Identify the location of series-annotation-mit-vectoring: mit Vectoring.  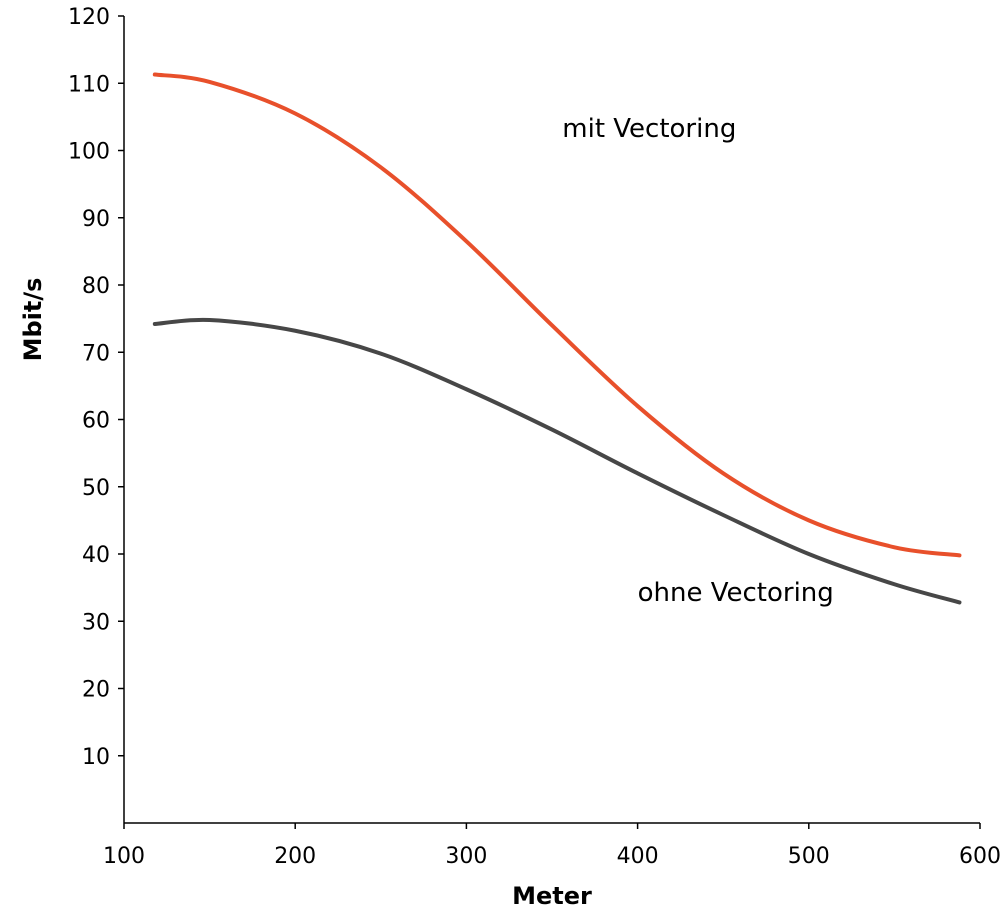
(649, 129).